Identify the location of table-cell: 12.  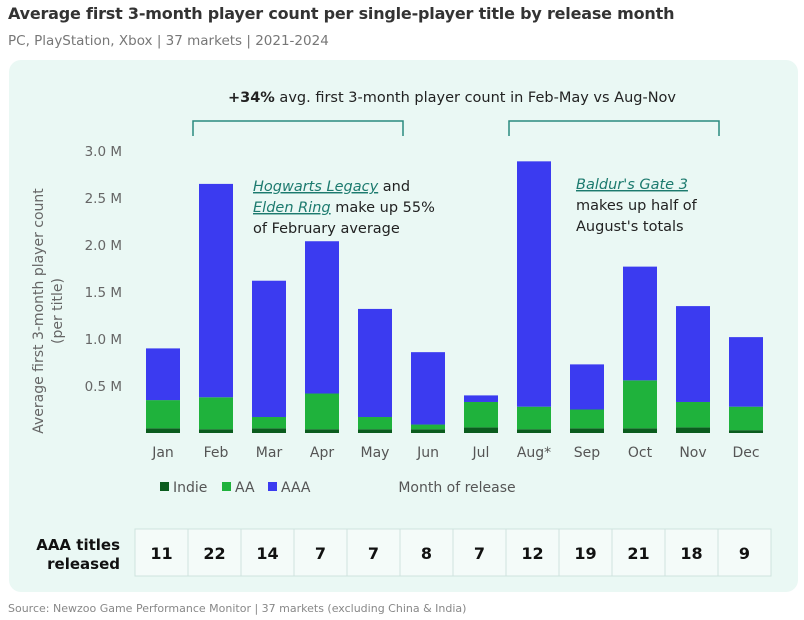
(532, 553).